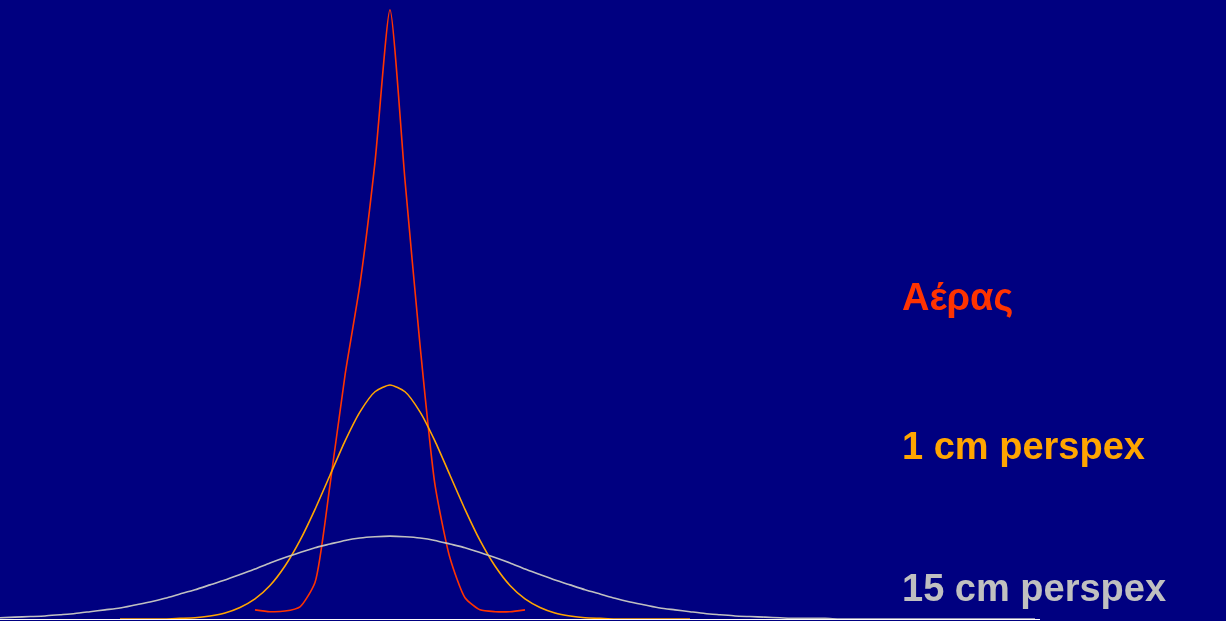 This screenshot has width=1226, height=621. What do you see at coordinates (1034, 588) in the screenshot?
I see `series-label: 15 cm perspex` at bounding box center [1034, 588].